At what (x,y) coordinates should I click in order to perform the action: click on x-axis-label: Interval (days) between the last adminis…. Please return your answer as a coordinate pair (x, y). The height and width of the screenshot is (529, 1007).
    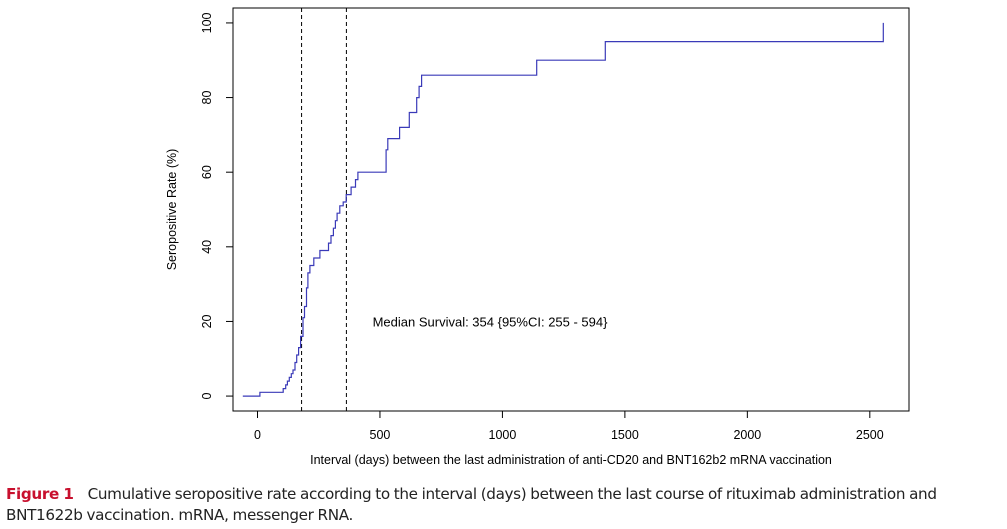
    Looking at the image, I should click on (571, 460).